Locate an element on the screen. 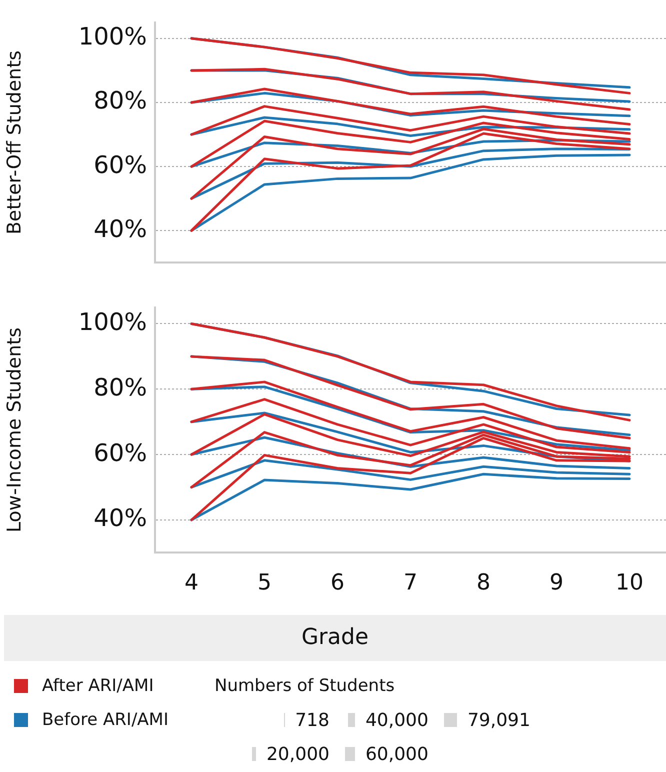  y-axis-title: Better-Off Students is located at coordinates (14, 142).